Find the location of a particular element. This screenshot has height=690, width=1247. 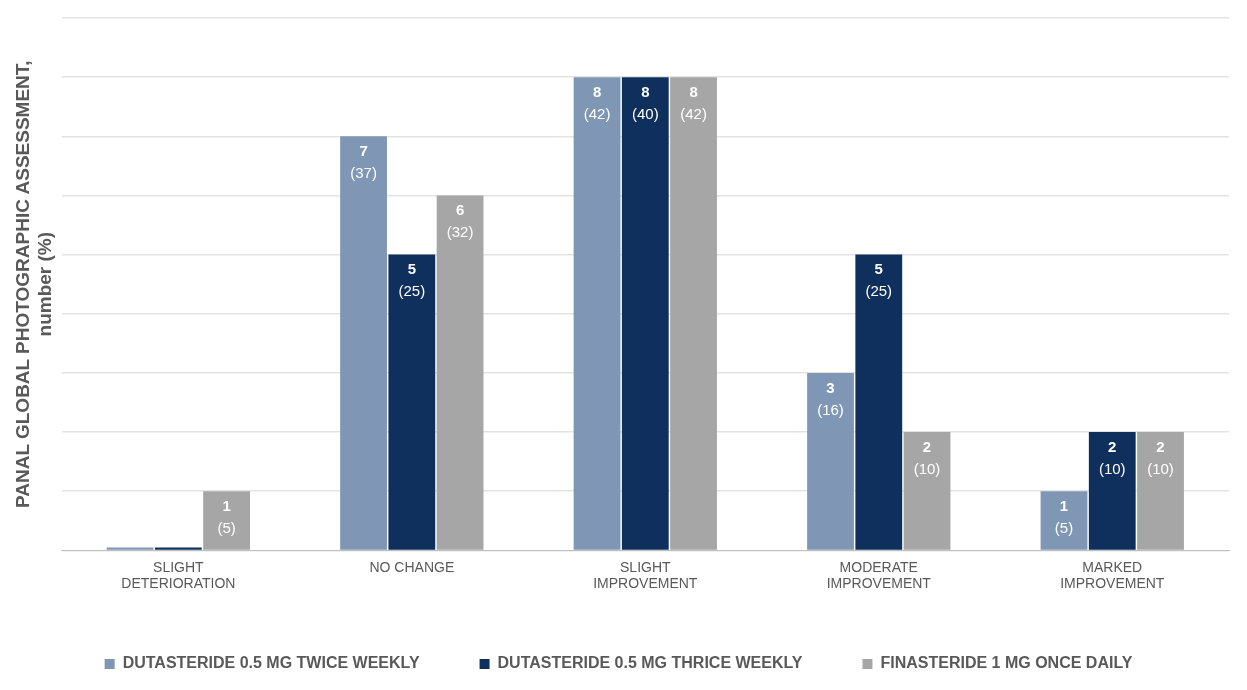

data-label: 8 (40) is located at coordinates (645, 102).